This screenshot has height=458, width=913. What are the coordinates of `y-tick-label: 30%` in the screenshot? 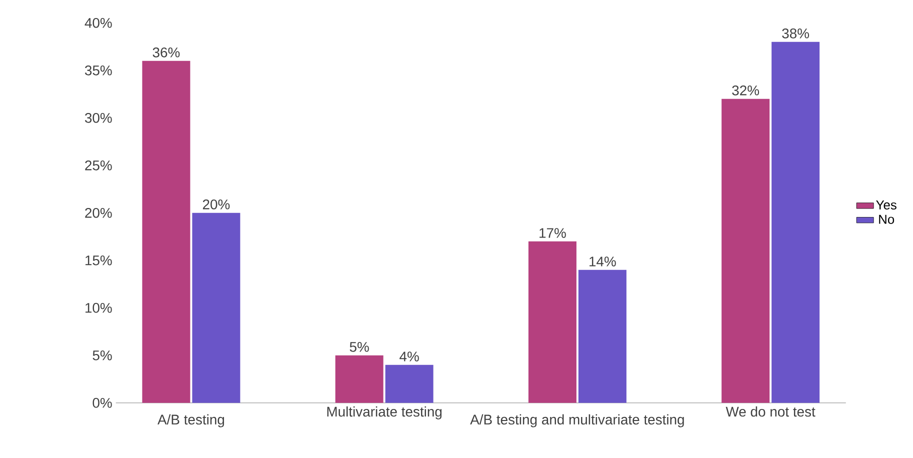 It's located at (98, 117).